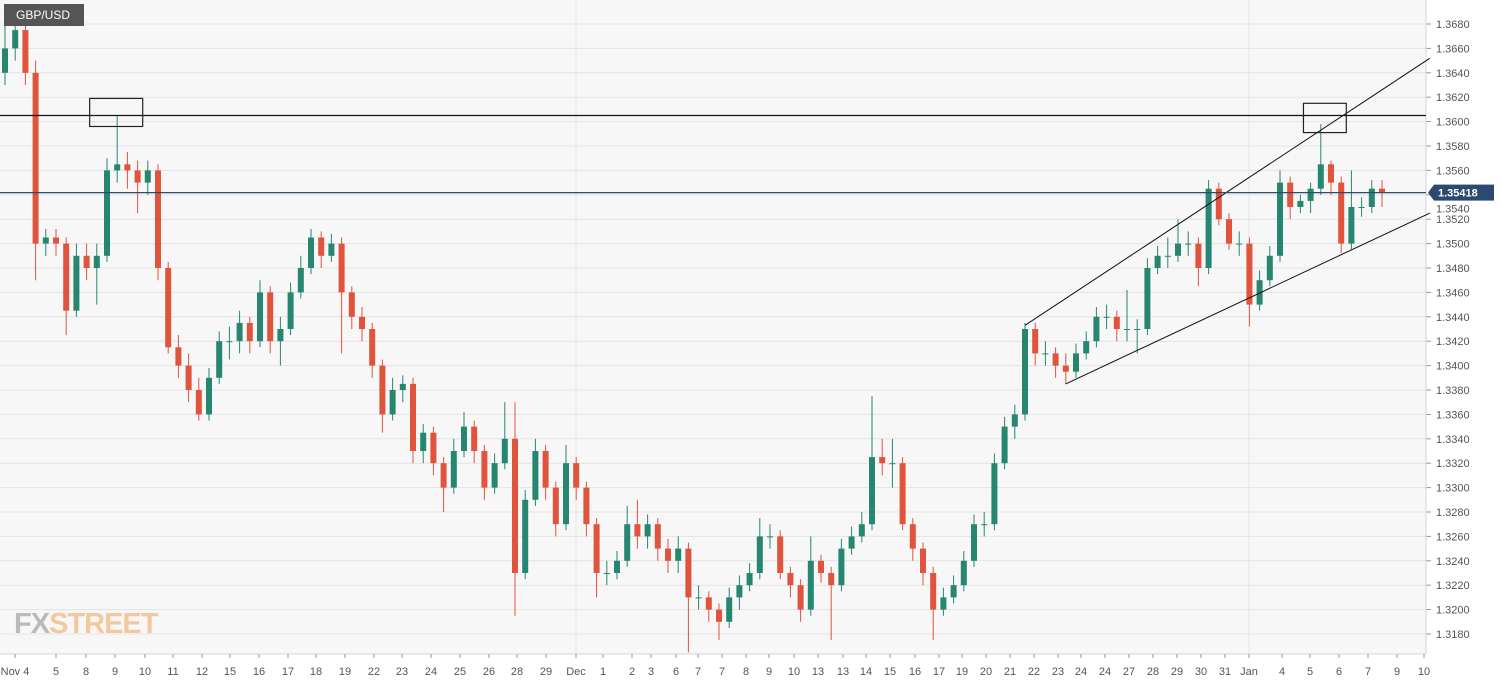  What do you see at coordinates (1177, 672) in the screenshot?
I see `x-tick-label: 29` at bounding box center [1177, 672].